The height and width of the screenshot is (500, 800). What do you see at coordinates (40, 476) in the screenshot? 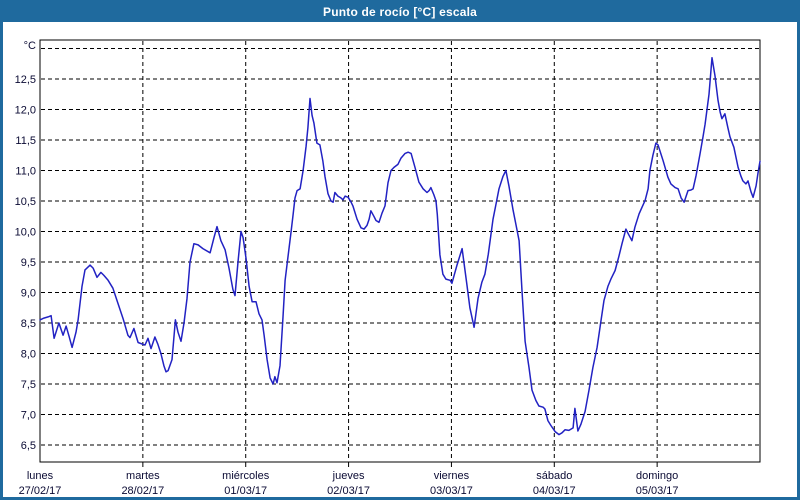
I see `x-day-name-label: lunes` at bounding box center [40, 476].